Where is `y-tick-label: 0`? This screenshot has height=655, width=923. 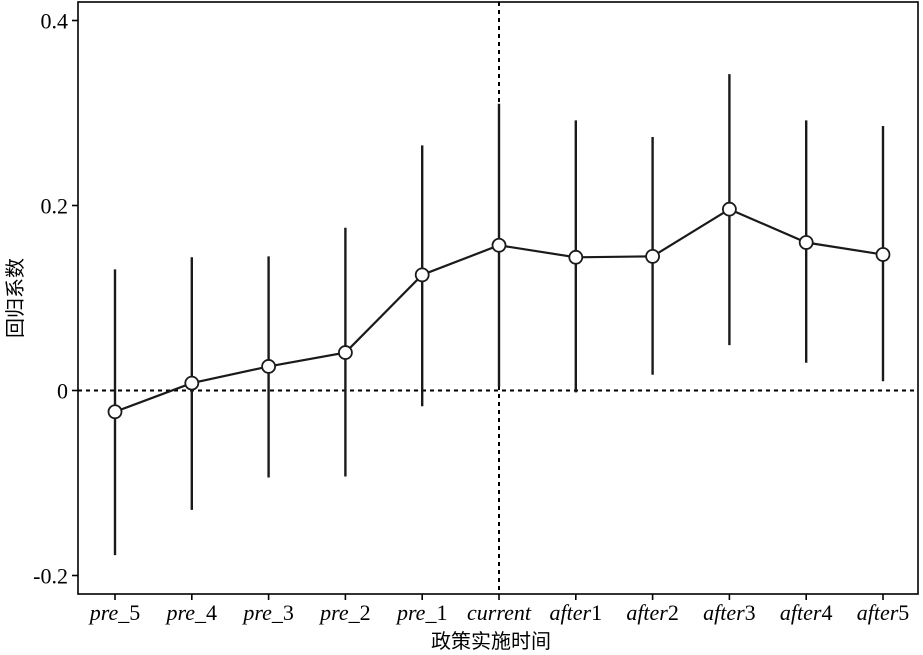
y-tick-label: 0 is located at coordinates (62, 391).